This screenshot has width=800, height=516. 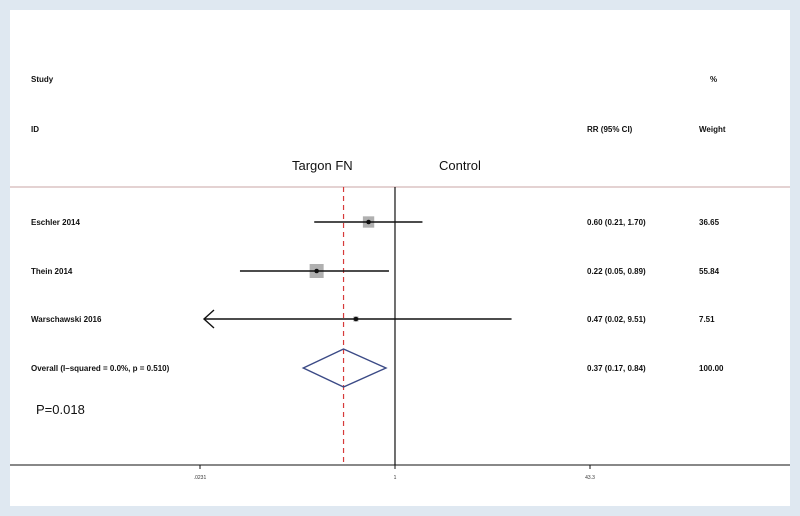 What do you see at coordinates (208, 319) in the screenshot?
I see `ci-truncation-arrow` at bounding box center [208, 319].